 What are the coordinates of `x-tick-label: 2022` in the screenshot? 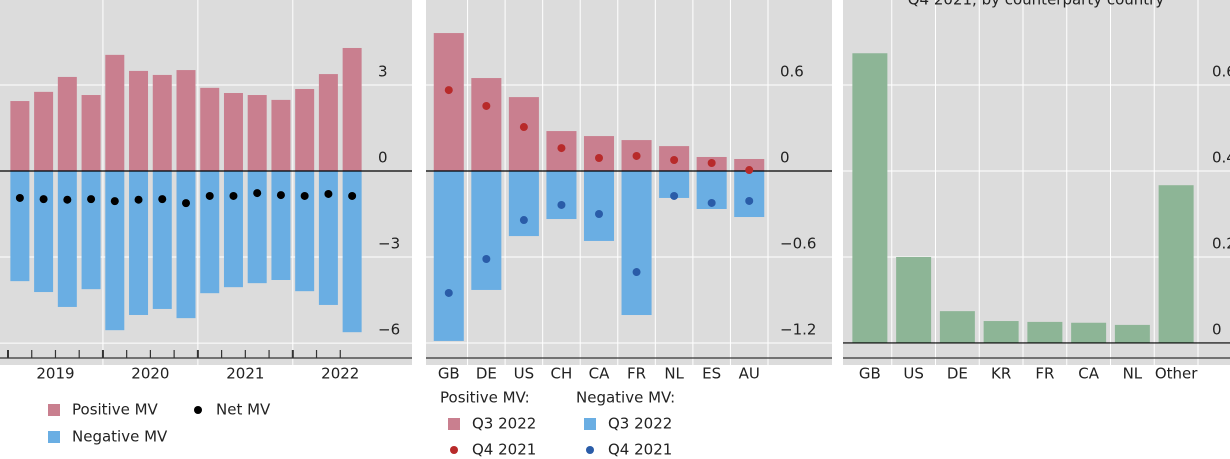 It's located at (340, 374).